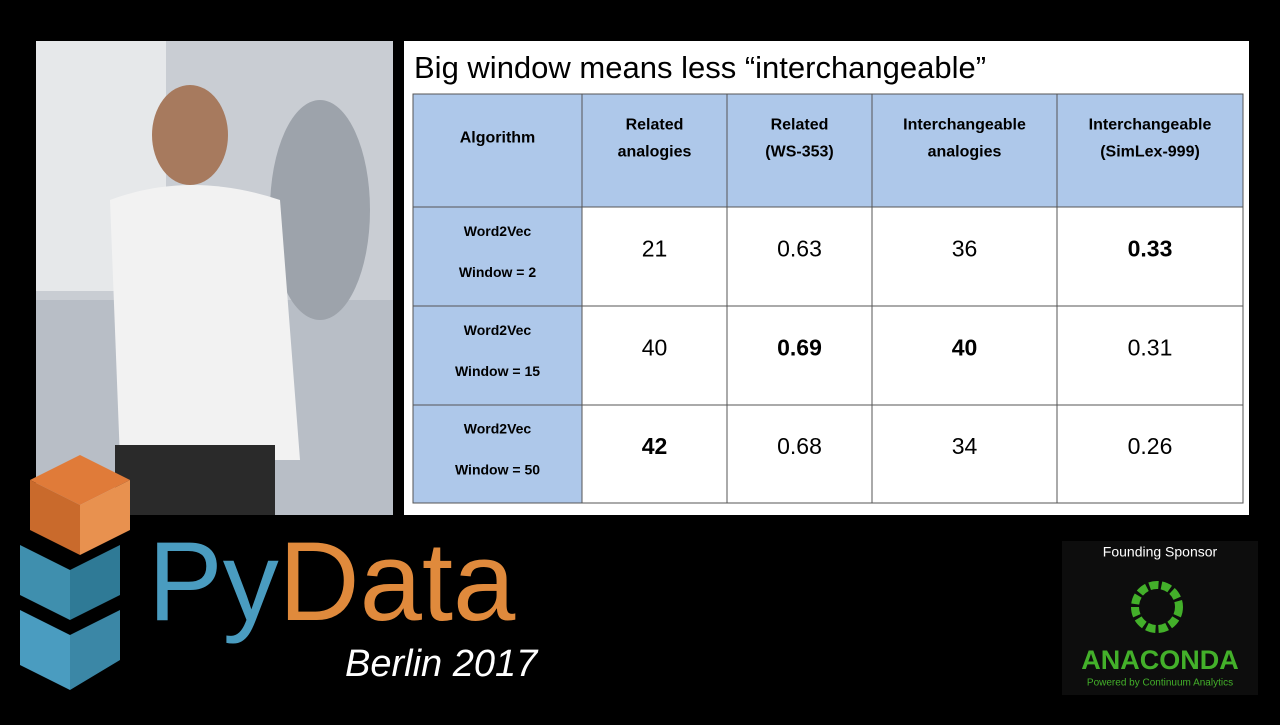 The image size is (1280, 725). Describe the element at coordinates (442, 664) in the screenshot. I see `event-name: Berlin 2017` at that location.